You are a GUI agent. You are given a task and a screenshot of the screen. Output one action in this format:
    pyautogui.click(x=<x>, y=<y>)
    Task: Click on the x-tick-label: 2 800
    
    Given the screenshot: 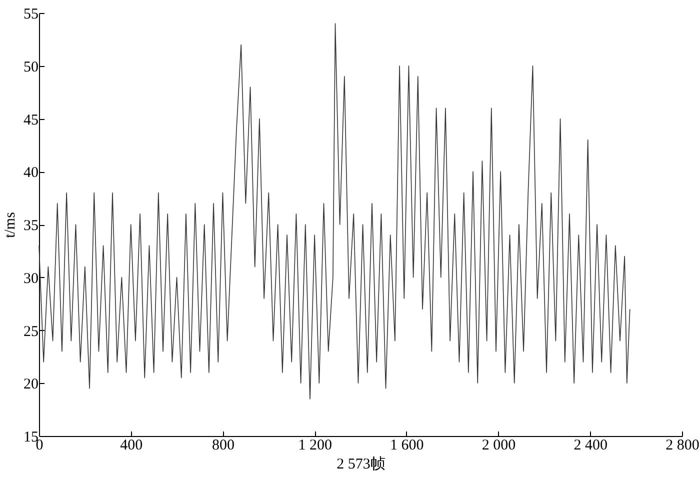 What is the action you would take?
    pyautogui.click(x=683, y=446)
    